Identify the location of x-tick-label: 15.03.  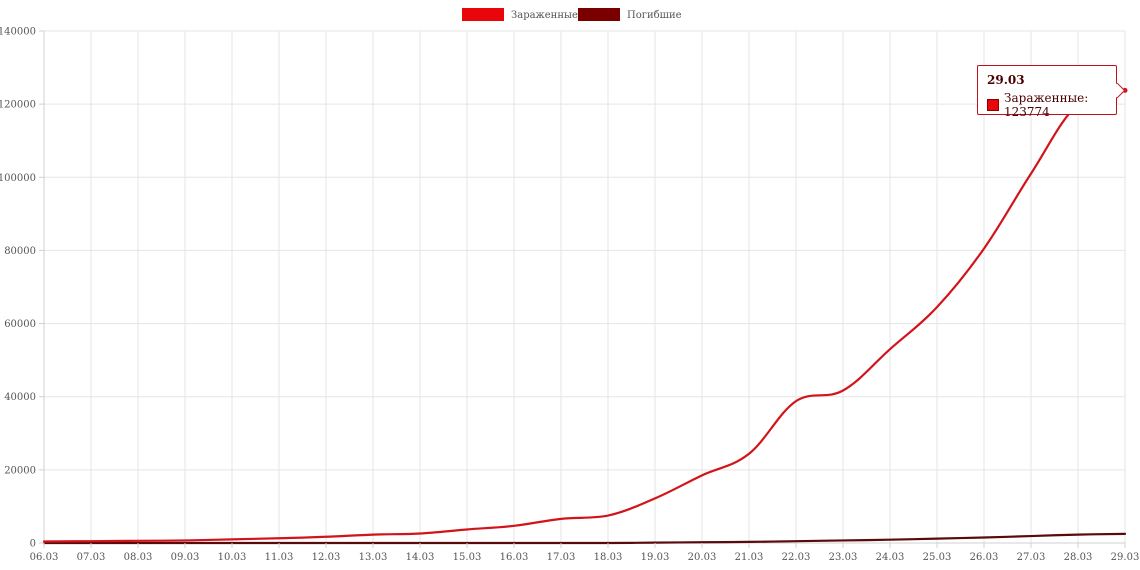
(467, 557).